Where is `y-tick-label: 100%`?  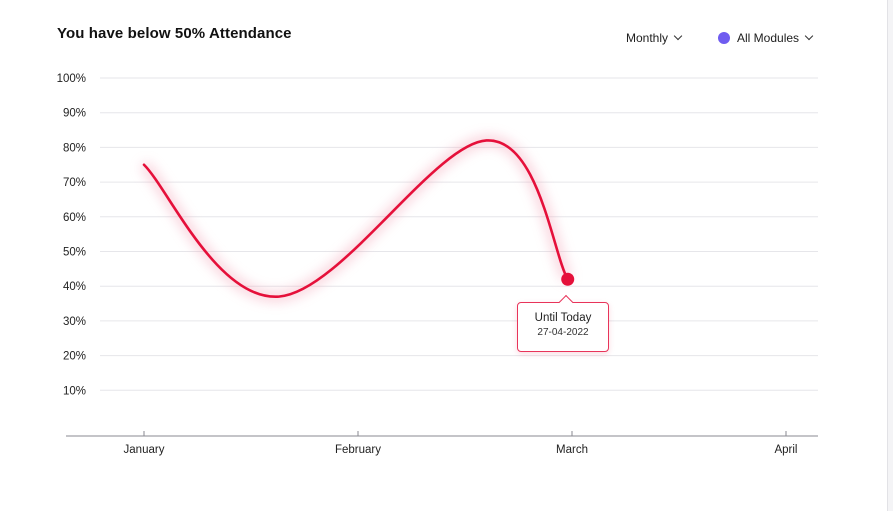
y-tick-label: 100% is located at coordinates (71, 79).